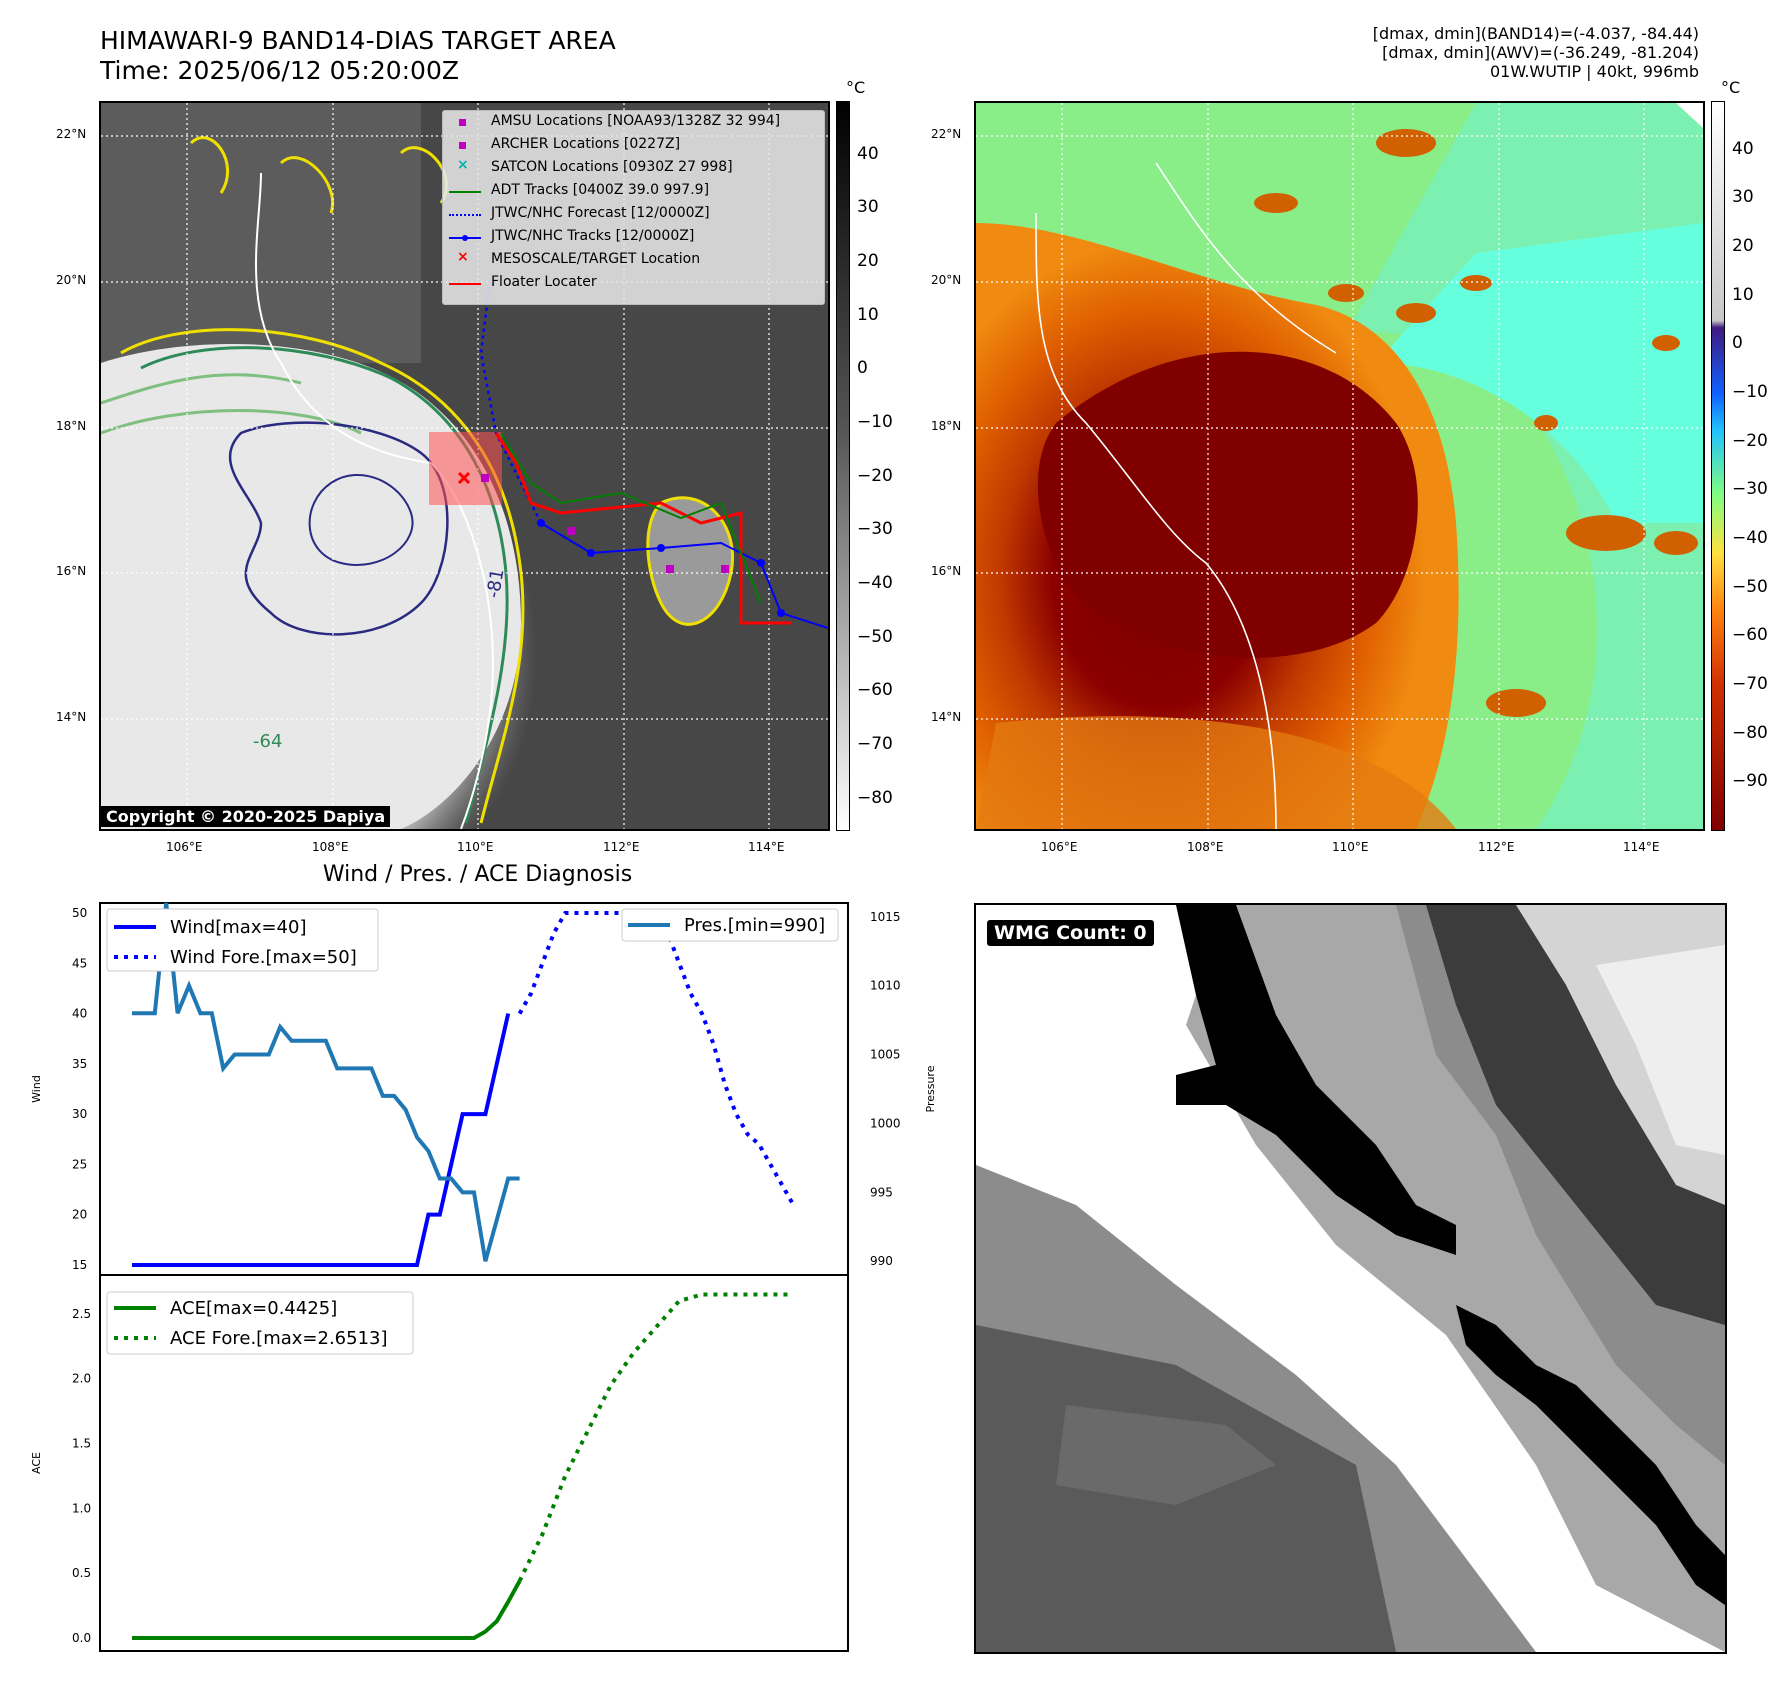  I want to click on right-lat-label-16: 16°N, so click(946, 571).